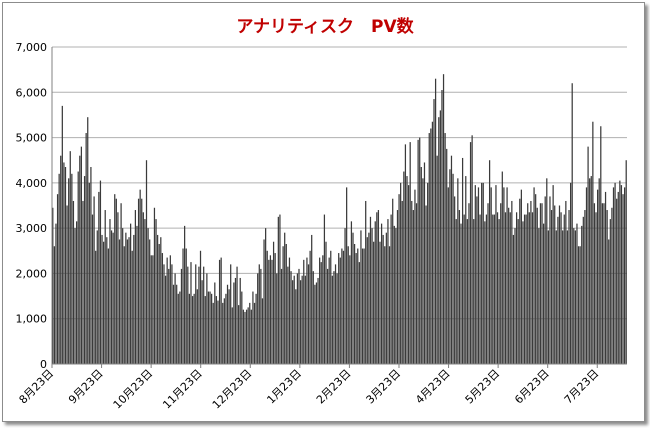 The image size is (650, 428). Describe the element at coordinates (334, 387) in the screenshot. I see `x-tick-label: 2月23日` at that location.